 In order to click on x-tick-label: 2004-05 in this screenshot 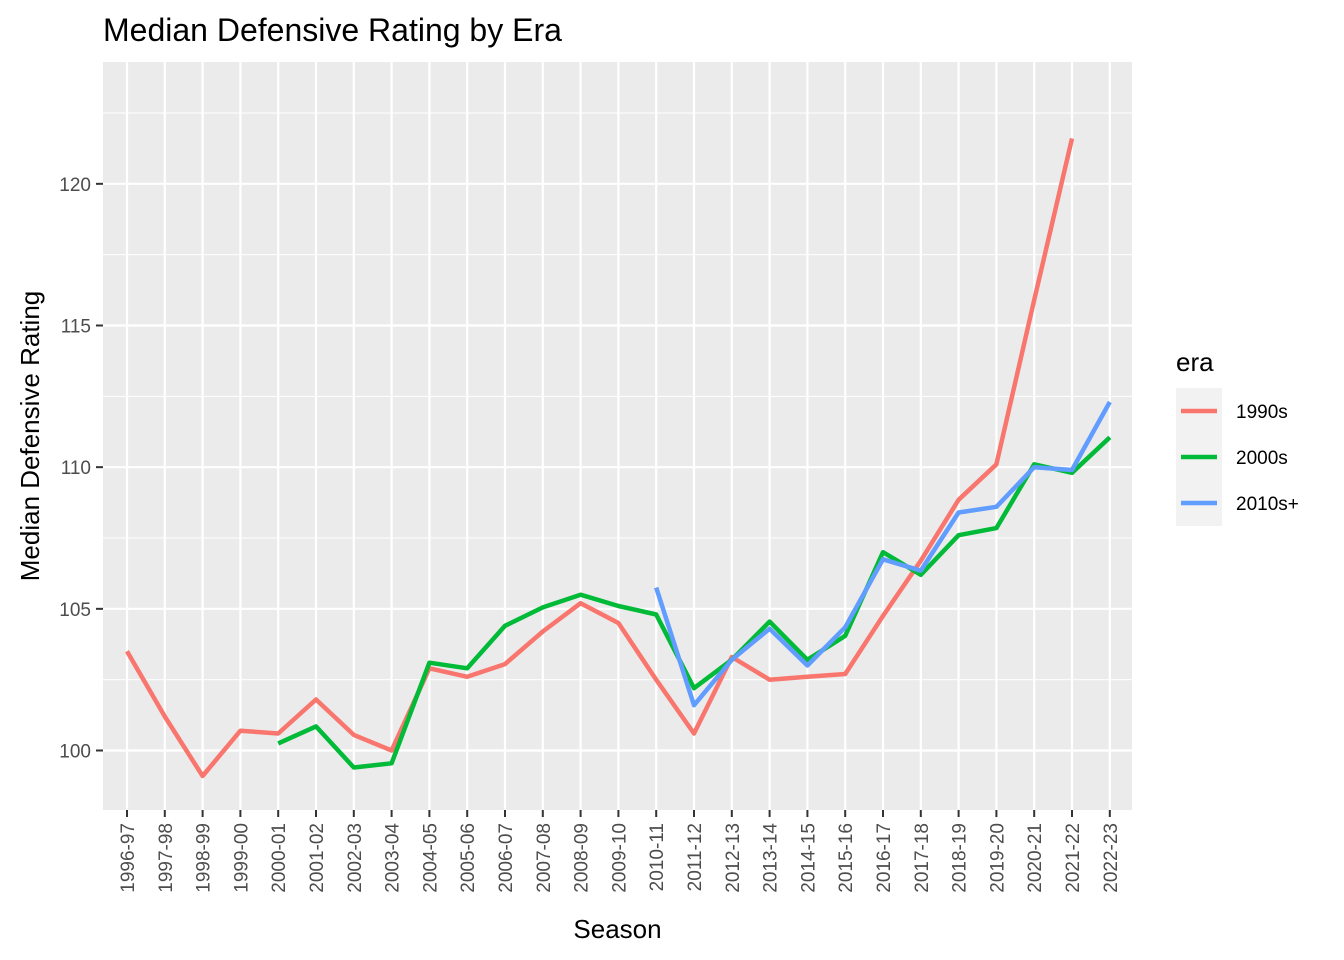, I will do `click(430, 858)`.